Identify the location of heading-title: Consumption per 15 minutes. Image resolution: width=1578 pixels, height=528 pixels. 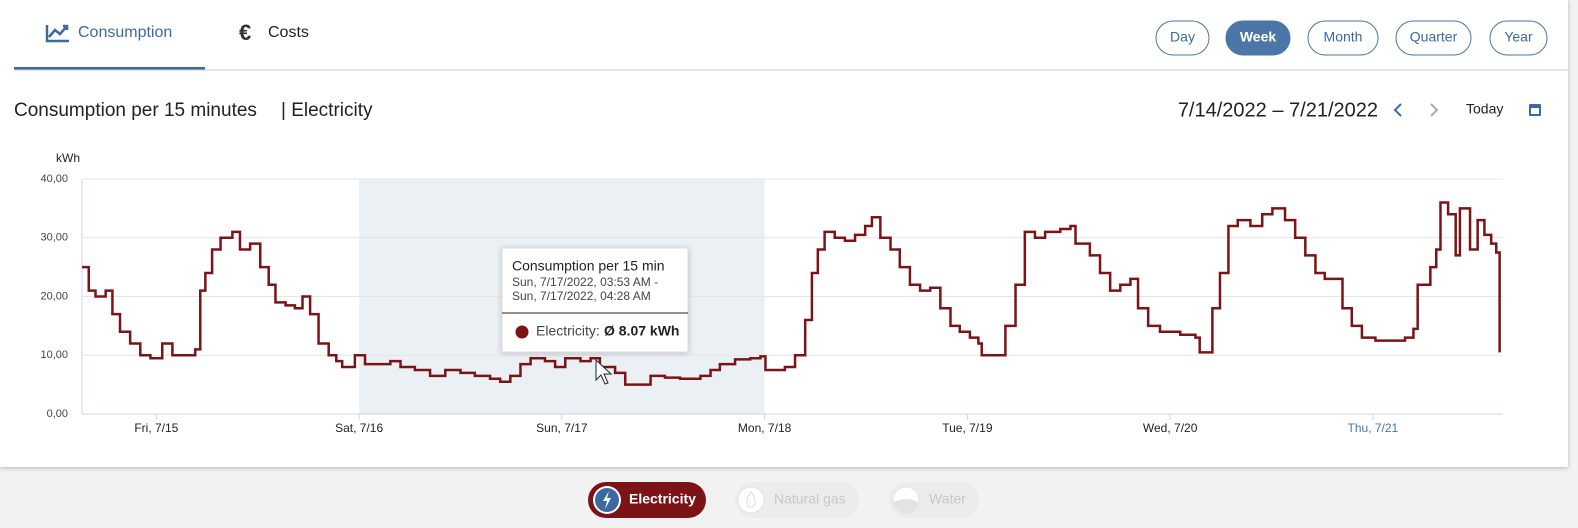
(135, 110).